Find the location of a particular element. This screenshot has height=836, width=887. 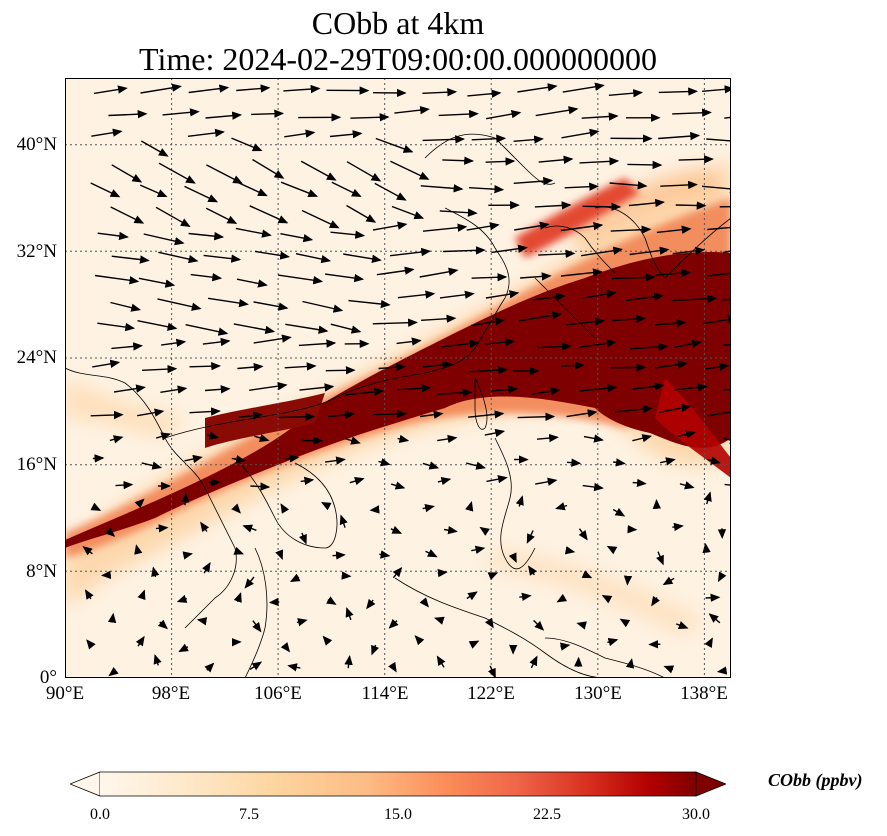

lon-tick-label: 98°E is located at coordinates (171, 693).